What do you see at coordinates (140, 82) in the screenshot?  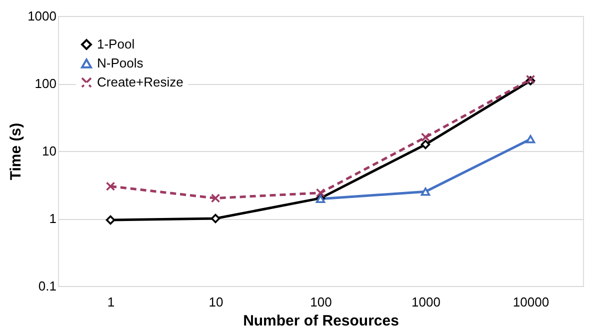 I see `legend-label: Create+Resize` at bounding box center [140, 82].